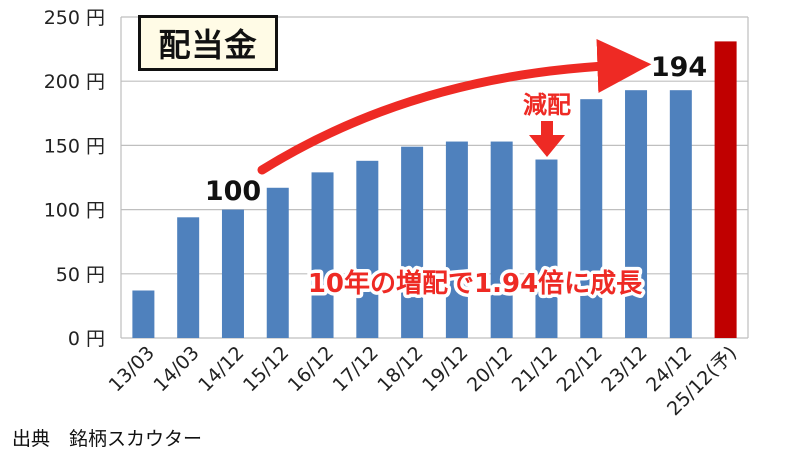 The image size is (800, 451). What do you see at coordinates (74, 211) in the screenshot?
I see `y-tick-label: 100 円` at bounding box center [74, 211].